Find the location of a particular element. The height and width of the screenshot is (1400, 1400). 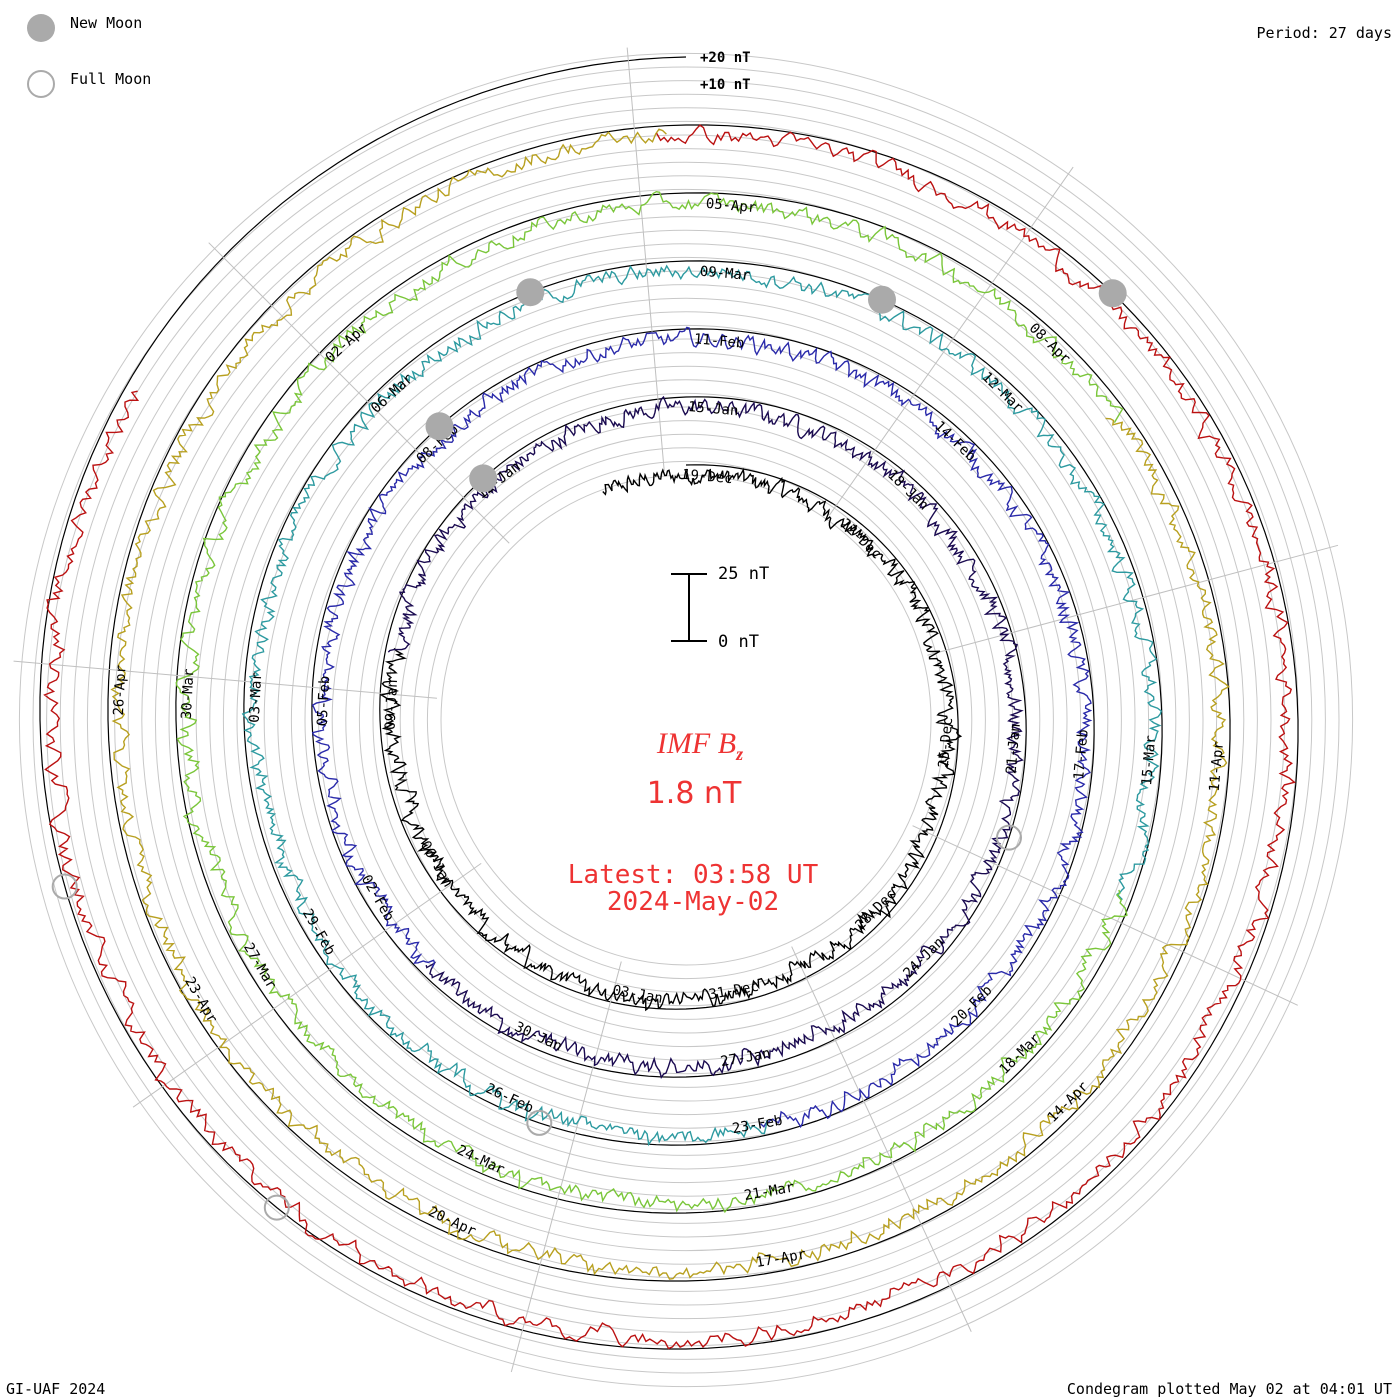

credit-label: GI-UAF 2024 is located at coordinates (56, 1389).